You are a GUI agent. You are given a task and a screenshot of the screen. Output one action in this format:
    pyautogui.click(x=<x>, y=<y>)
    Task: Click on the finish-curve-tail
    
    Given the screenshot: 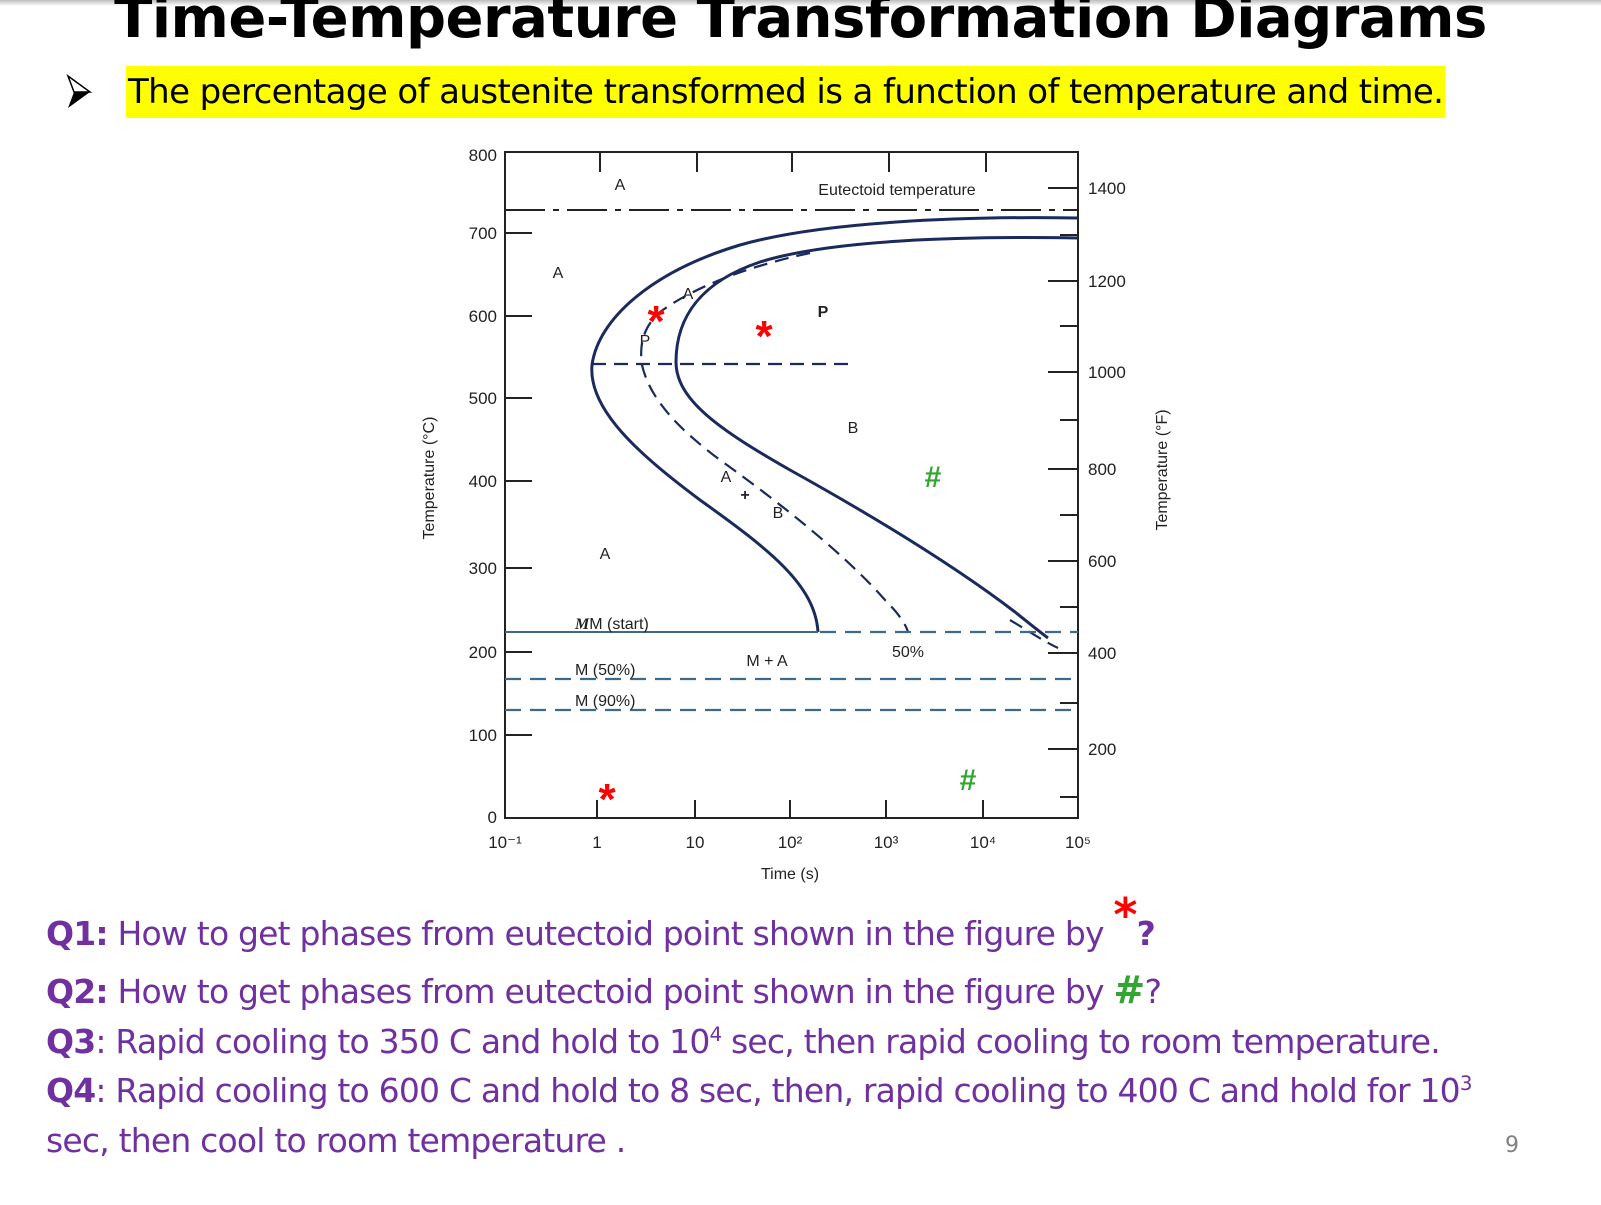 What is the action you would take?
    pyautogui.click(x=1034, y=634)
    